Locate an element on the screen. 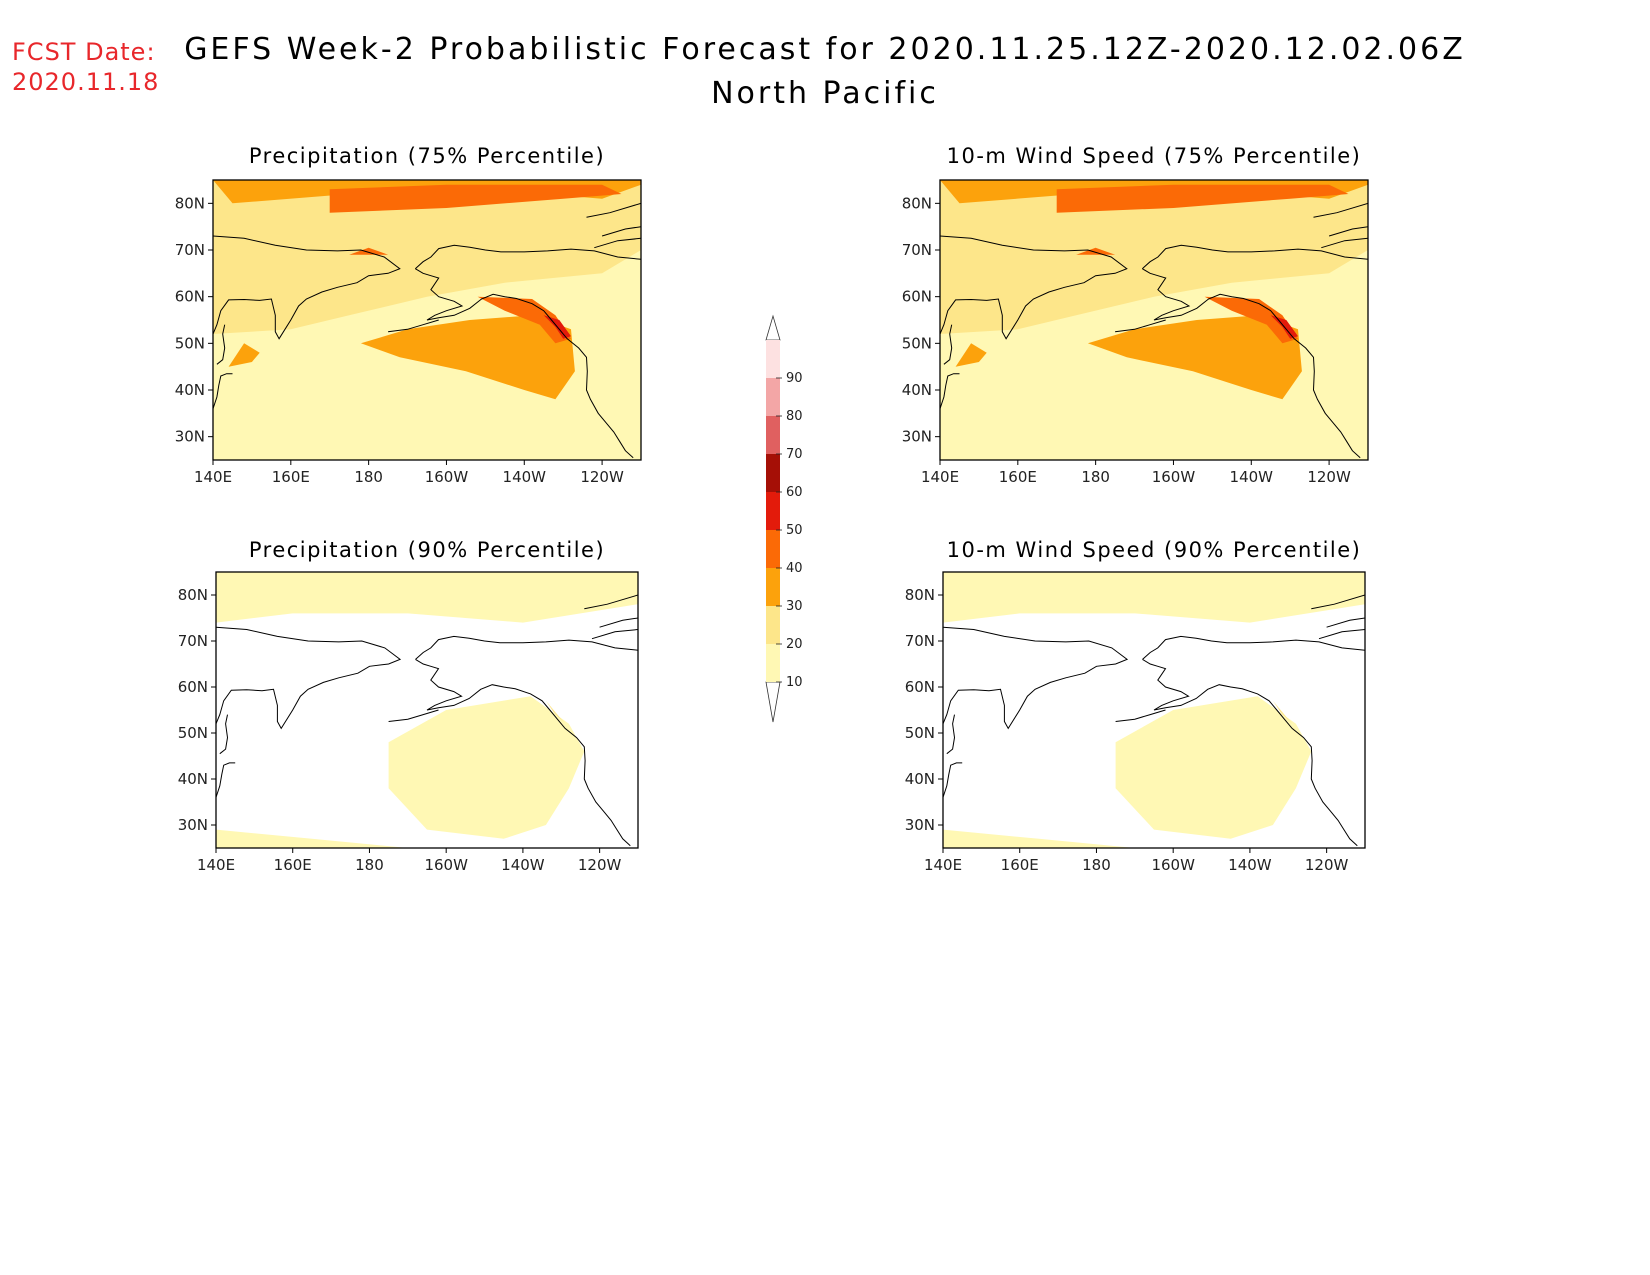  colorbar-label: 80 is located at coordinates (794, 416).